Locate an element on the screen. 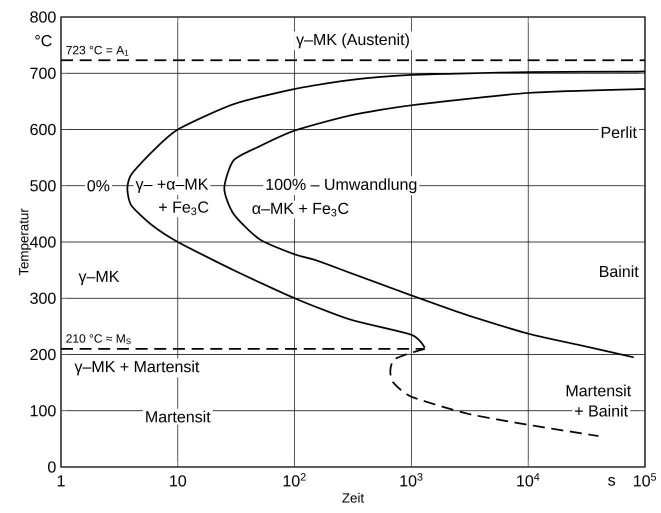 This screenshot has height=513, width=661. y-tick-label: 600 is located at coordinates (43, 130).